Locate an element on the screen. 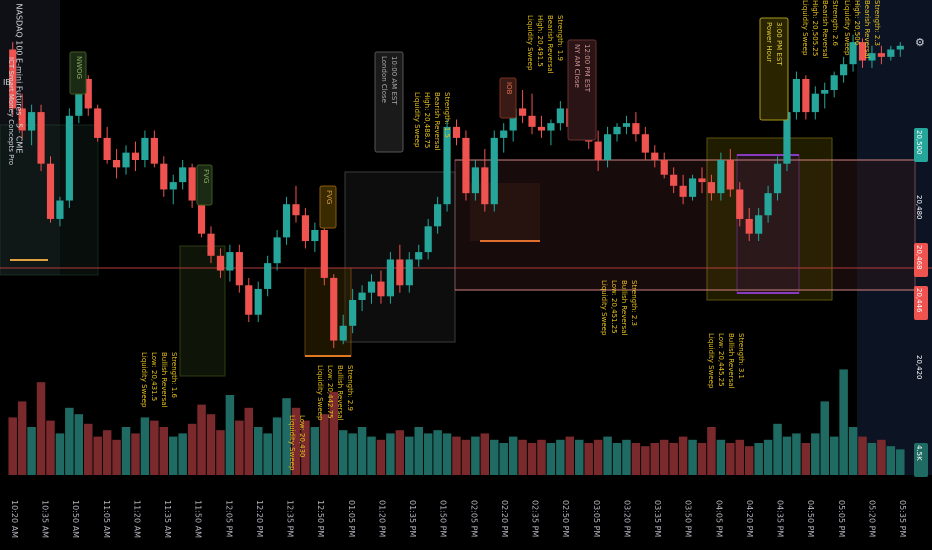 Image resolution: width=932 pixels, height=550 pixels. symbol-title: NASDAQ 100 E-mini Futures · 5 · CME is located at coordinates (19, 78).